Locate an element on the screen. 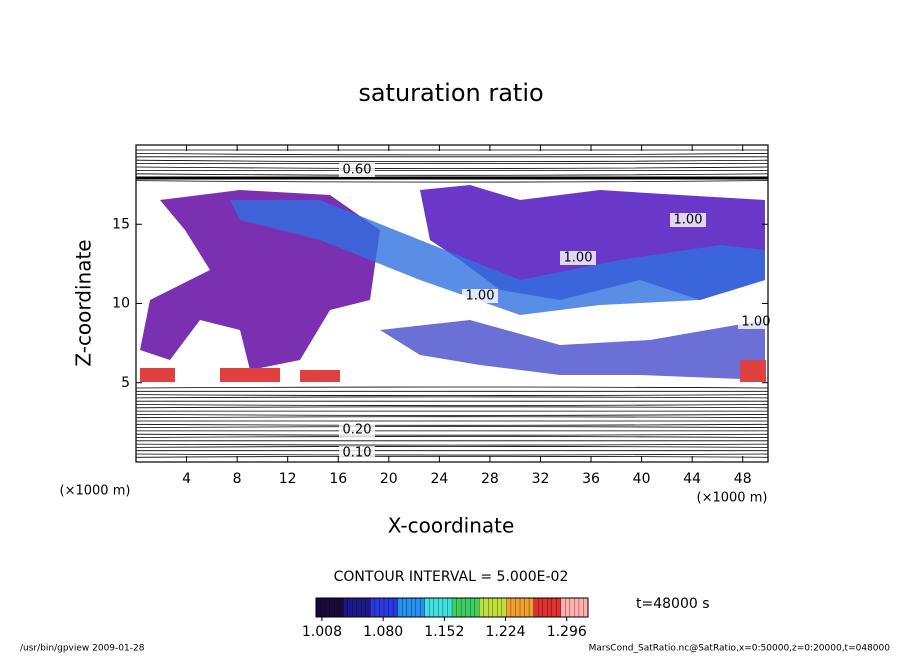 The image size is (904, 658). contour-label: 0.10 is located at coordinates (357, 453).